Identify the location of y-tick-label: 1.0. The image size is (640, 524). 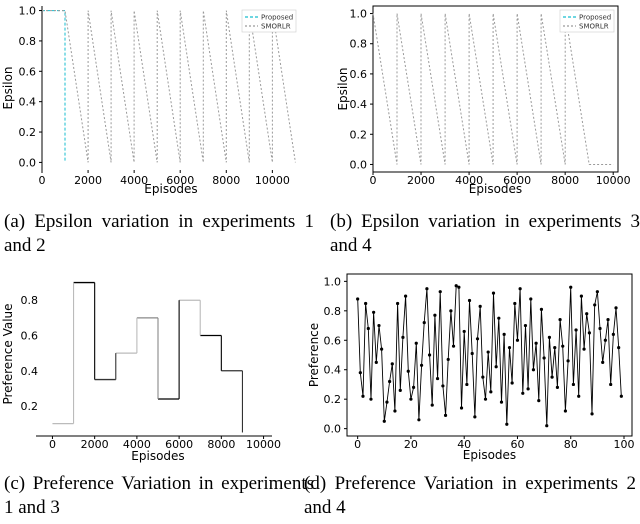
(333, 281).